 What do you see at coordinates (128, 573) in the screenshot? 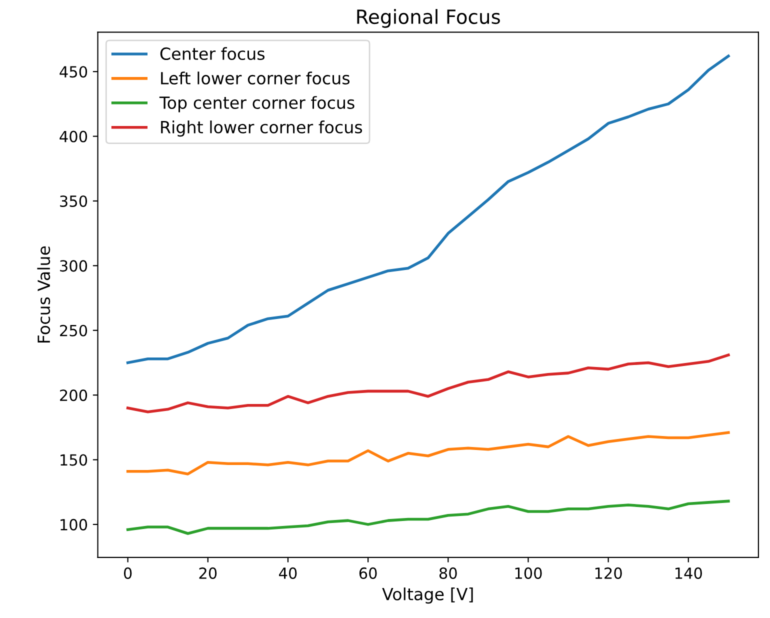
I see `x-tick-label: 0` at bounding box center [128, 573].